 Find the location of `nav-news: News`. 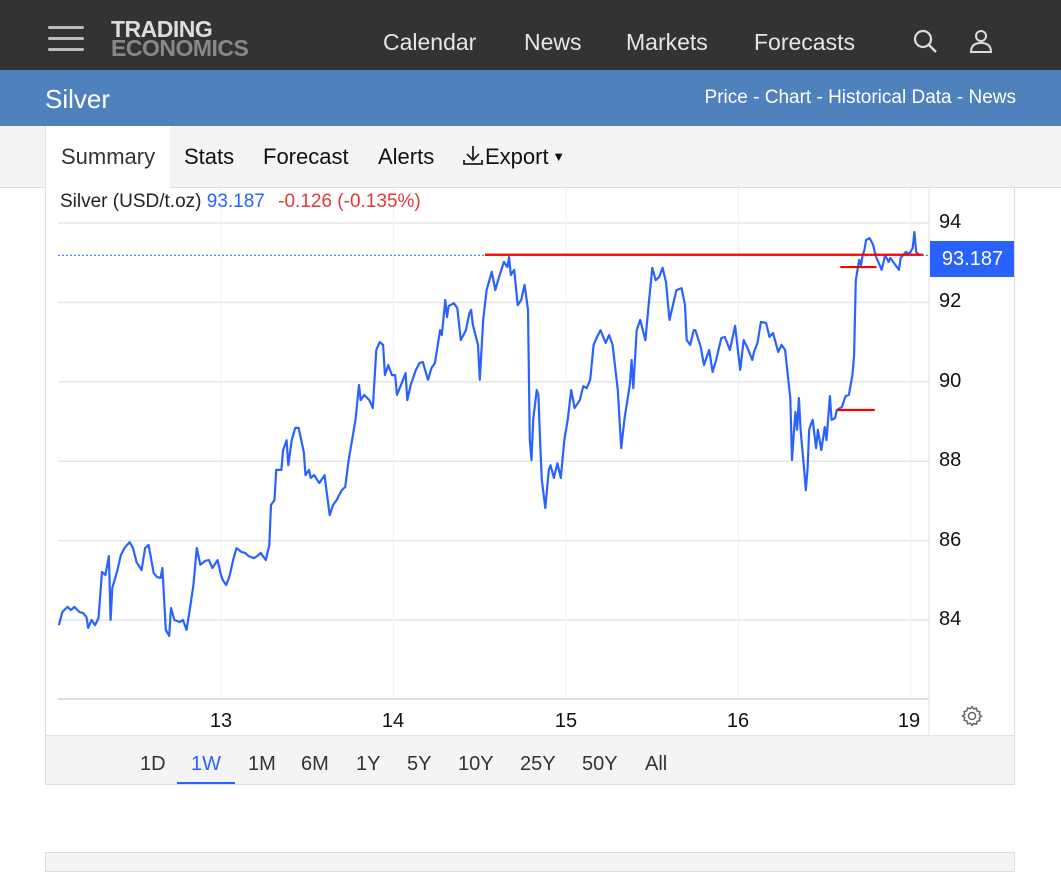

nav-news: News is located at coordinates (553, 42).